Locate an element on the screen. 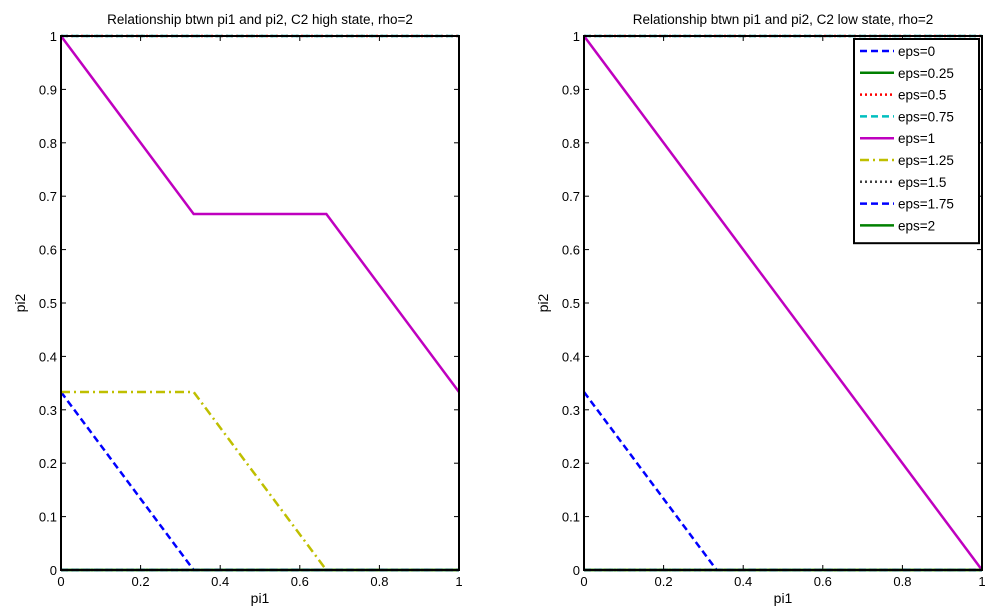 This screenshot has width=986, height=613. legend-label: eps=0.75 is located at coordinates (926, 116).